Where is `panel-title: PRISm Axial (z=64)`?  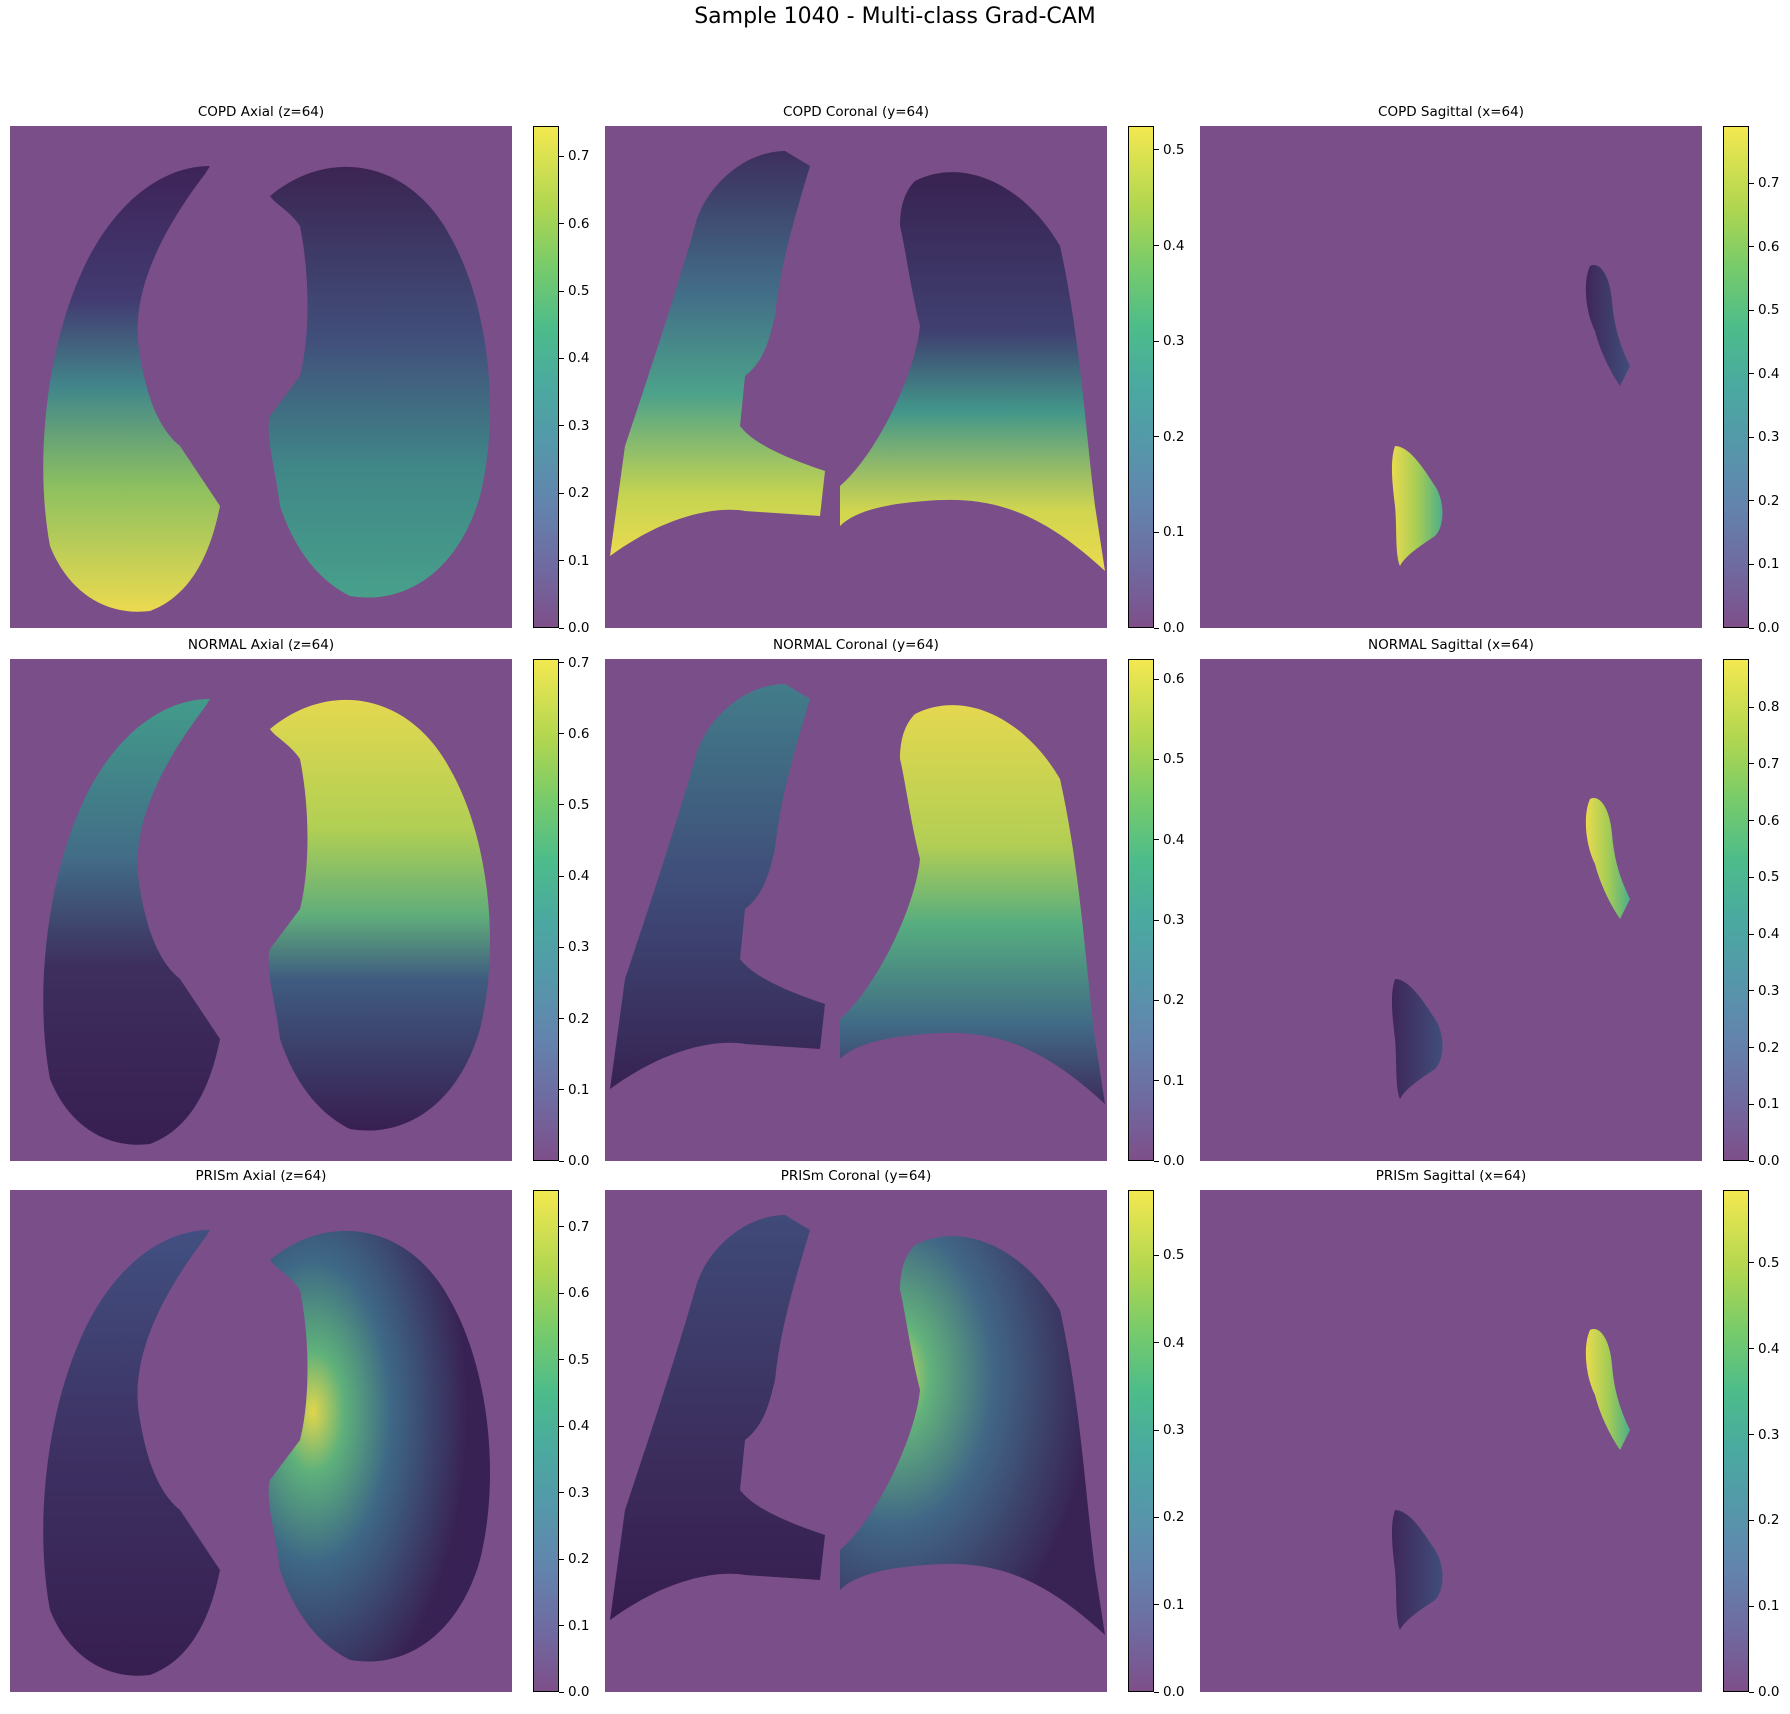
panel-title: PRISm Axial (z=64) is located at coordinates (261, 1176).